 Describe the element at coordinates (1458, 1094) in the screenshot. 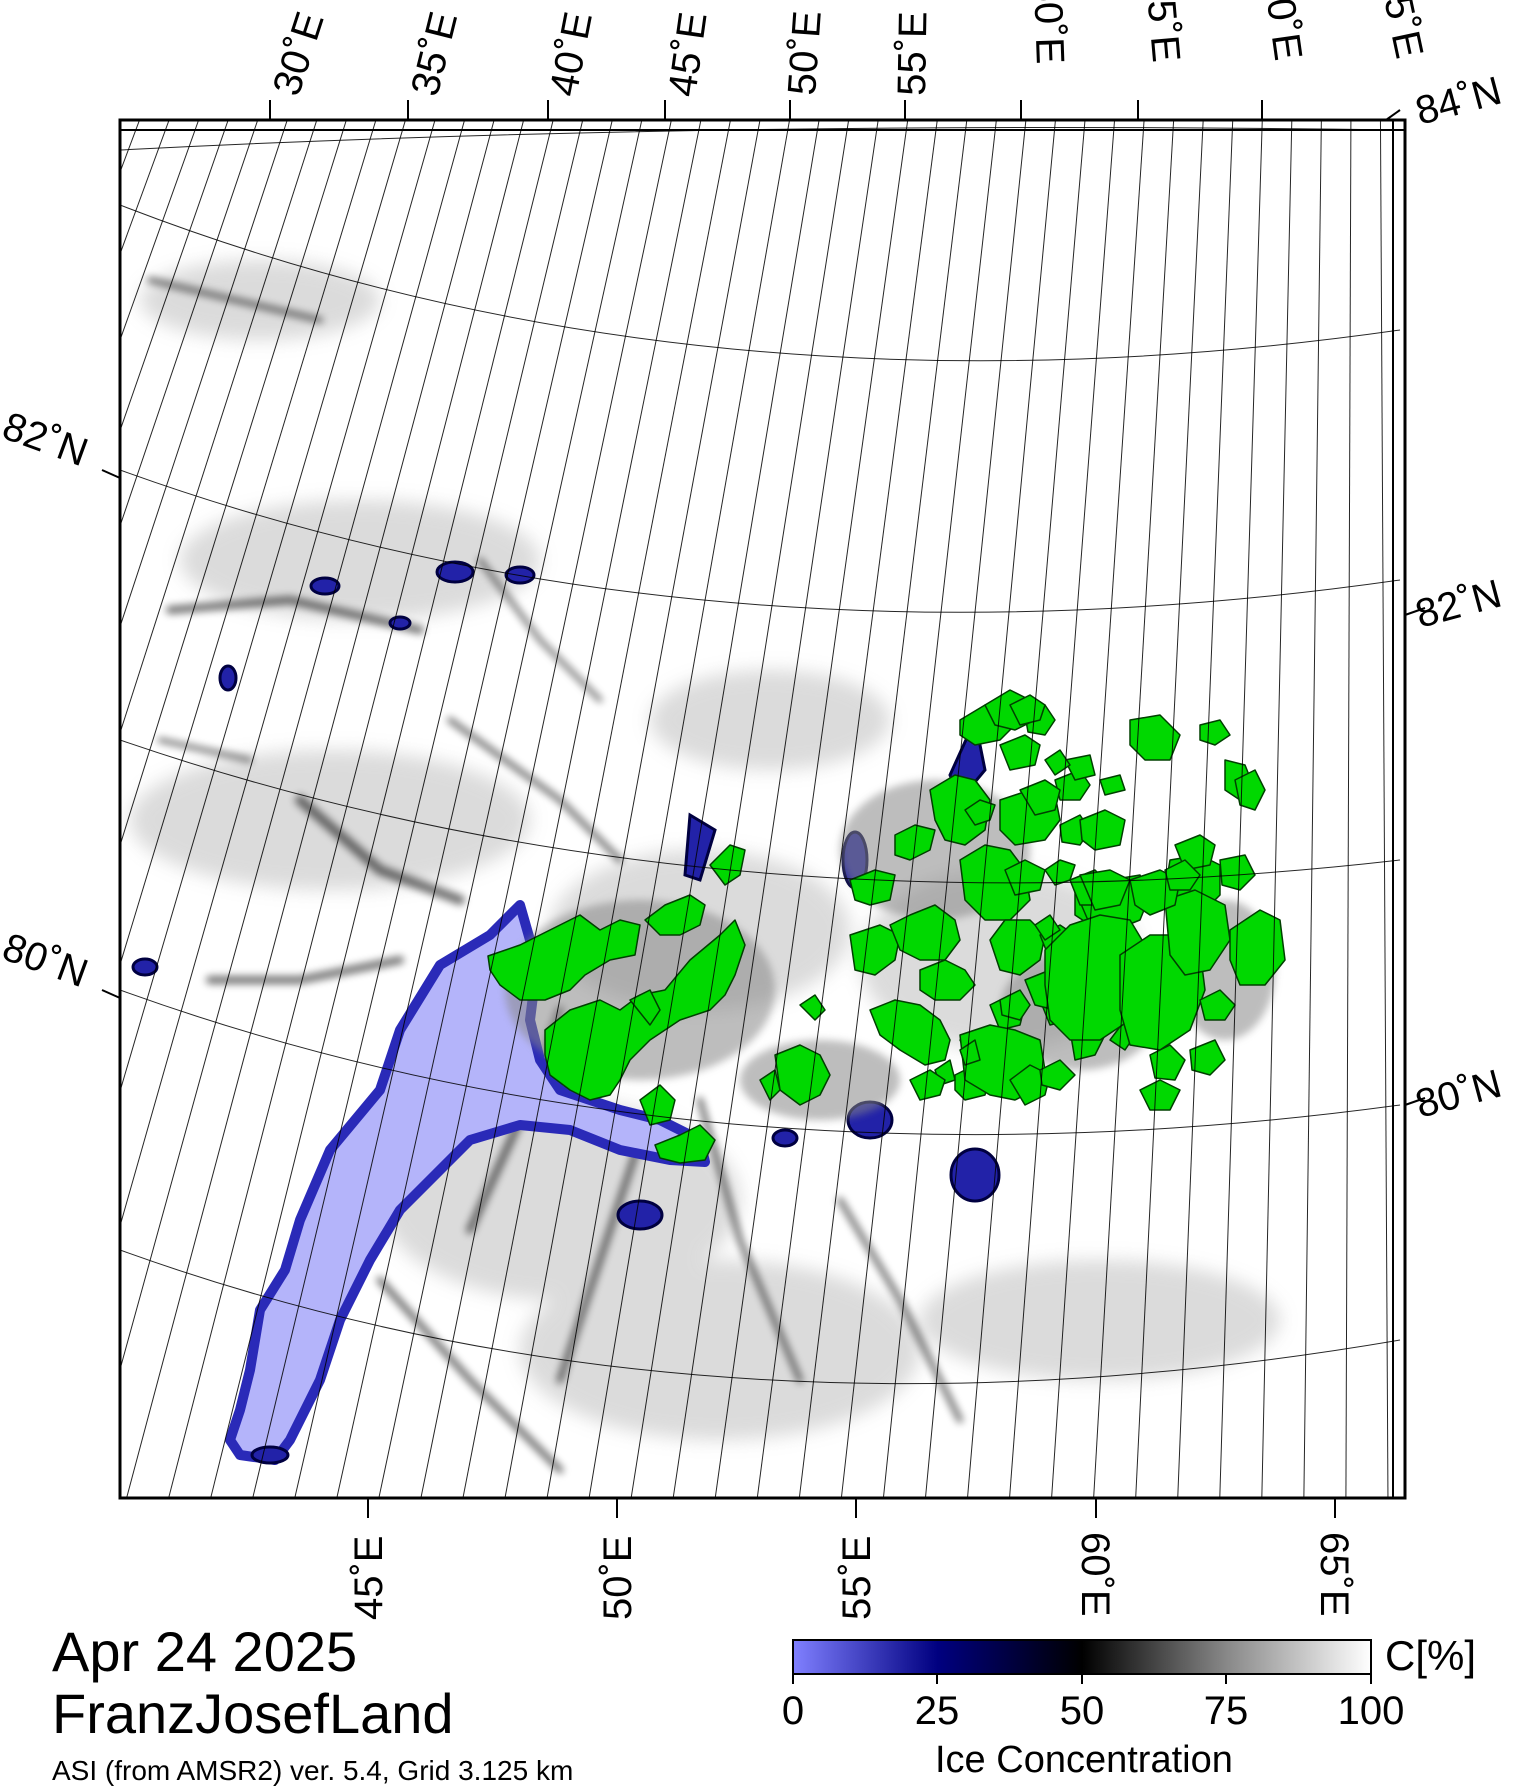

I see `right-lat-label-80: 80˚N` at that location.